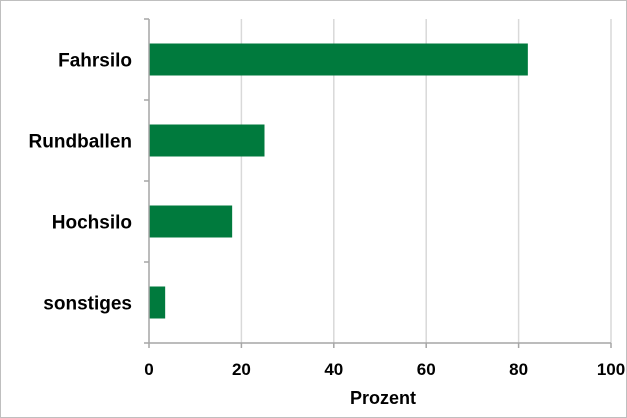 Image resolution: width=627 pixels, height=418 pixels. What do you see at coordinates (338, 59) in the screenshot?
I see `bar-fahrsilo` at bounding box center [338, 59].